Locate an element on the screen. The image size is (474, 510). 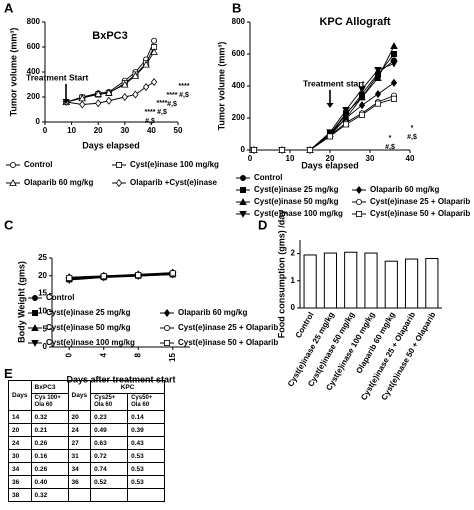
table-row: 30 0.16 31 0.72 0.53 is located at coordinates (87, 456).